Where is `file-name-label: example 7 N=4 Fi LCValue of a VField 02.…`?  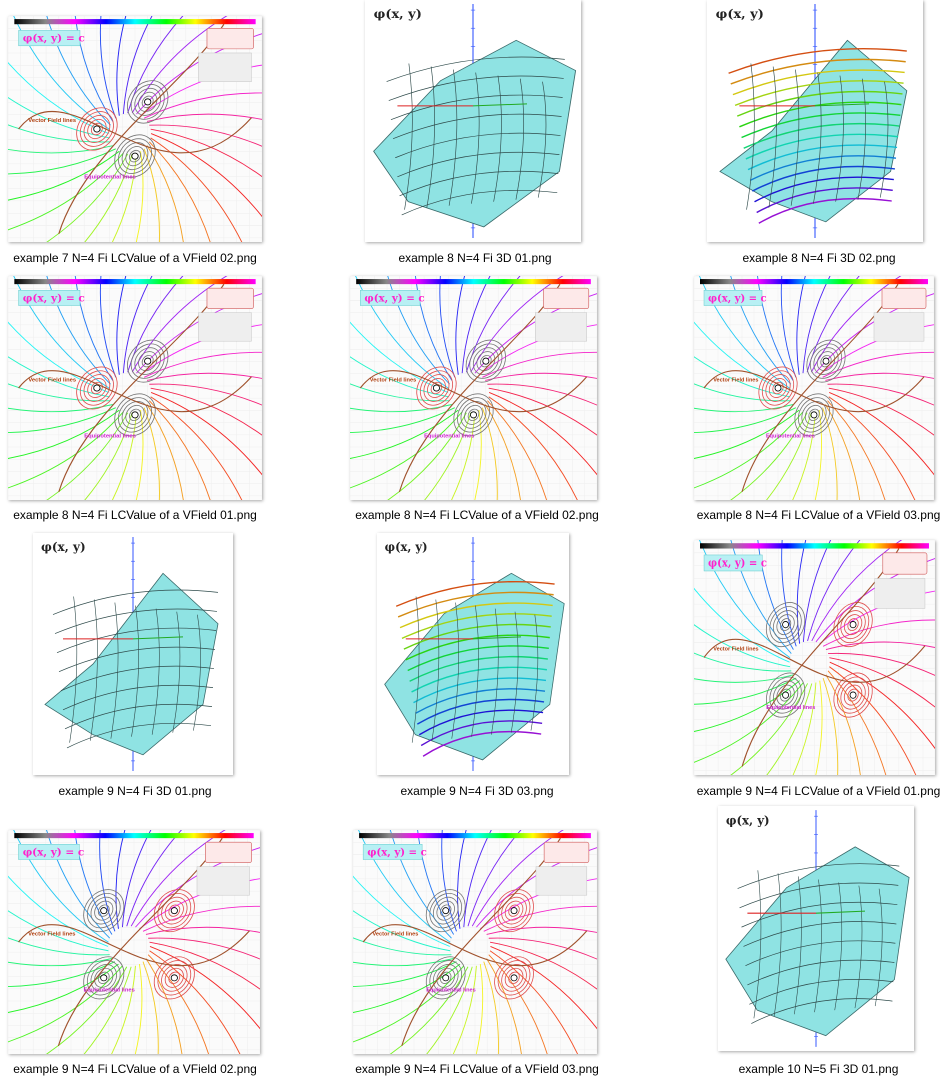
file-name-label: example 7 N=4 Fi LCValue of a VField 02.… is located at coordinates (135, 258).